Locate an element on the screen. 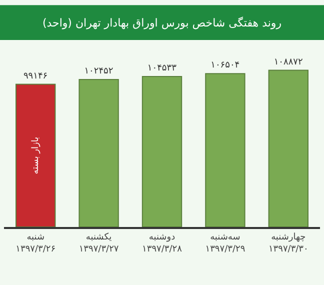 The width and height of the screenshot is (324, 285). x-tick-label: شنبه ۱۳۹۷/۳/۲۶ is located at coordinates (36, 243).